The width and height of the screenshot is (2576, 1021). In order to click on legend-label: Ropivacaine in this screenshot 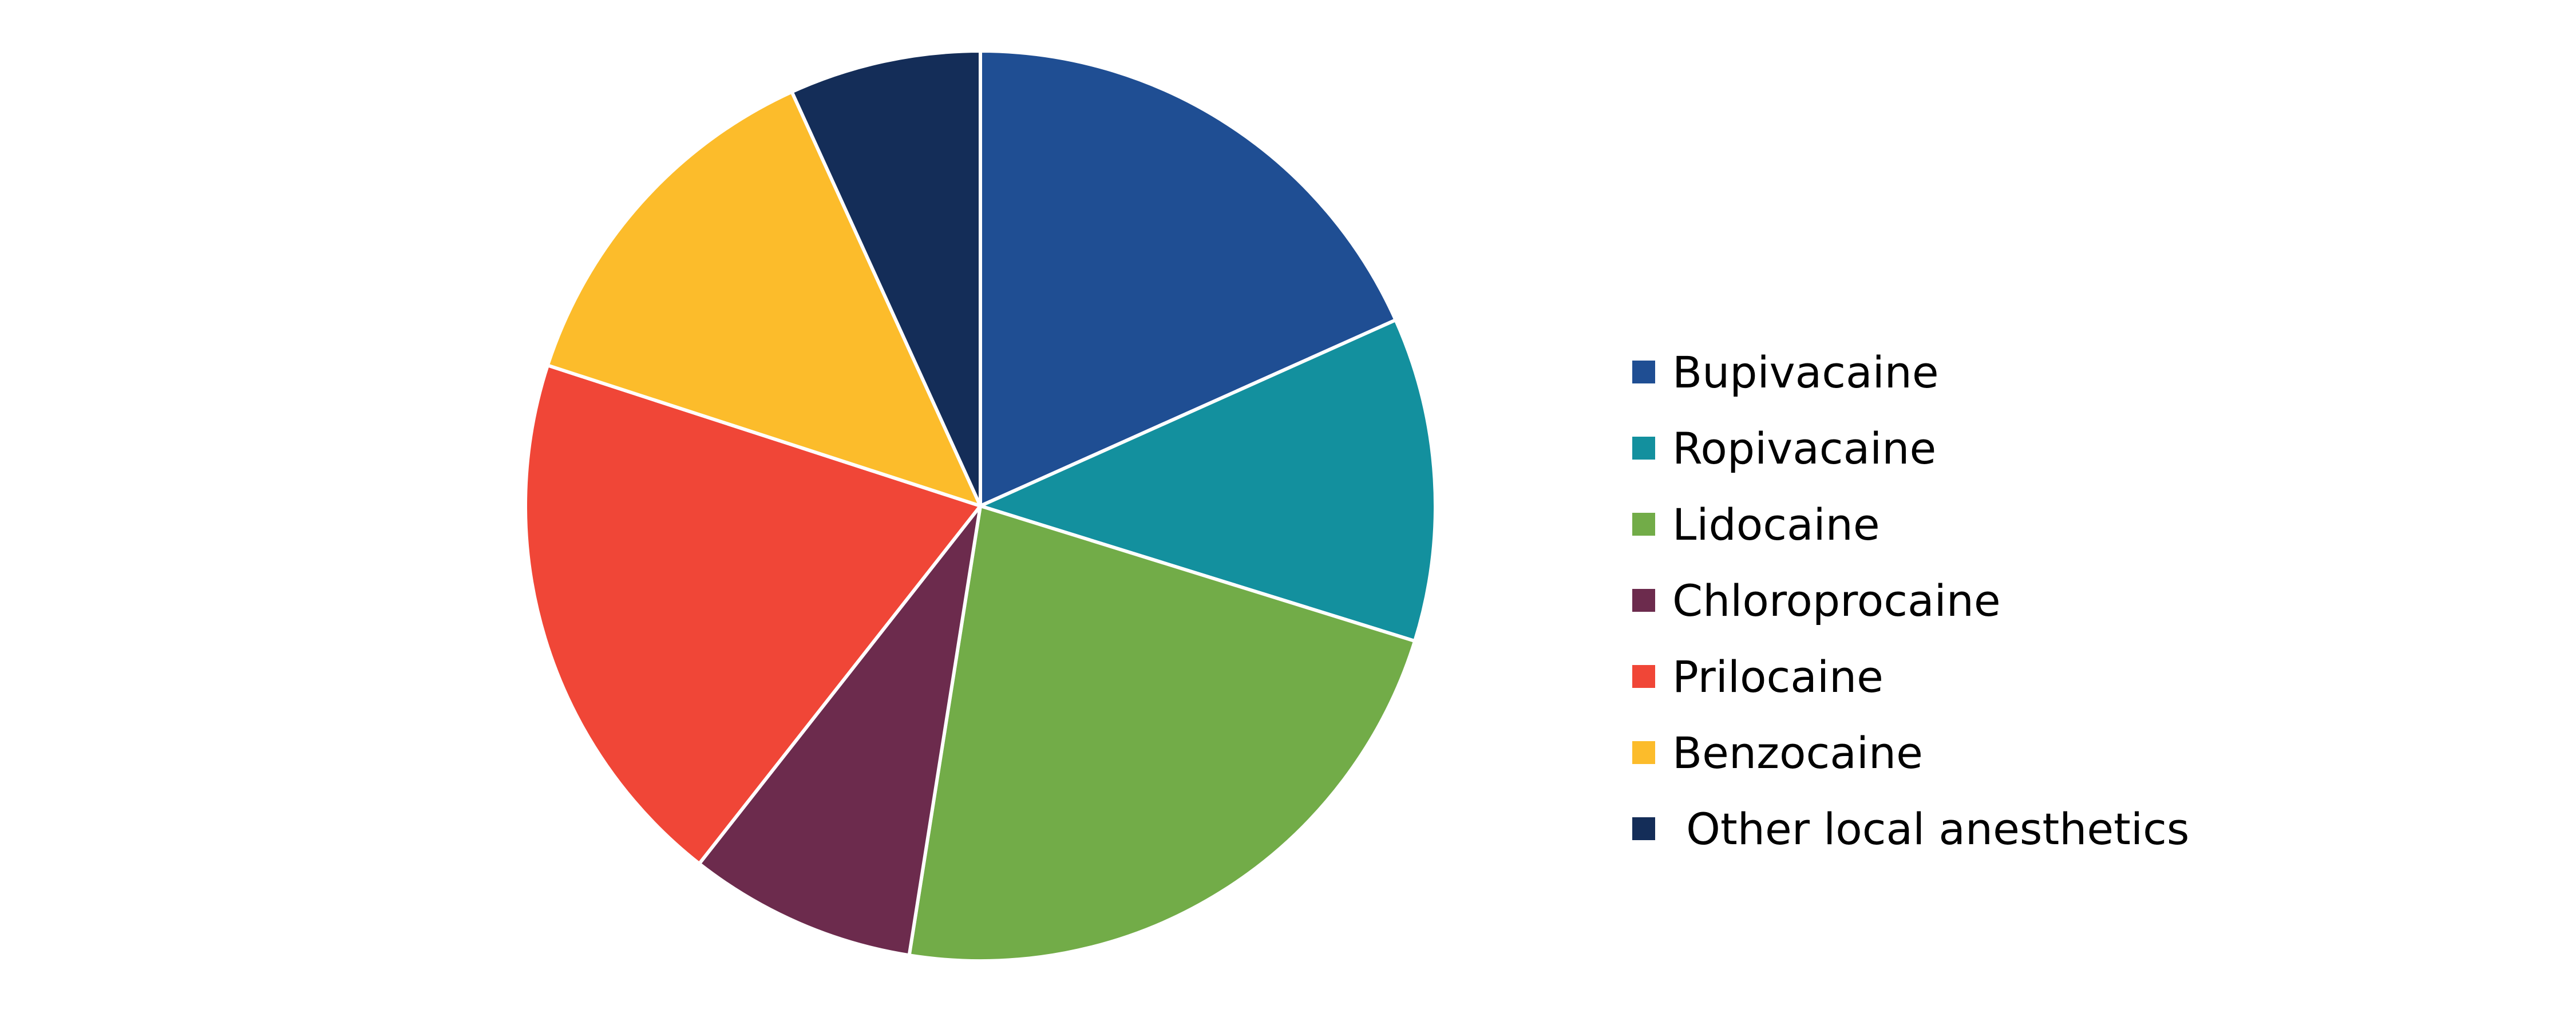, I will do `click(1804, 448)`.